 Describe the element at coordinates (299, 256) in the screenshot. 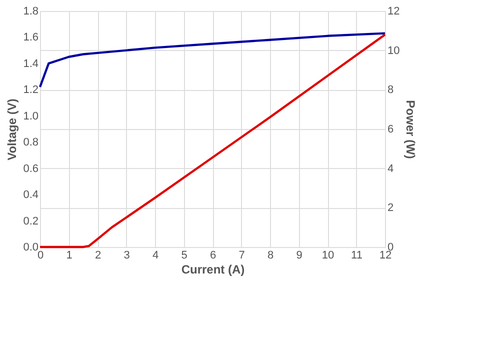

I see `x-tick-label: 9` at that location.